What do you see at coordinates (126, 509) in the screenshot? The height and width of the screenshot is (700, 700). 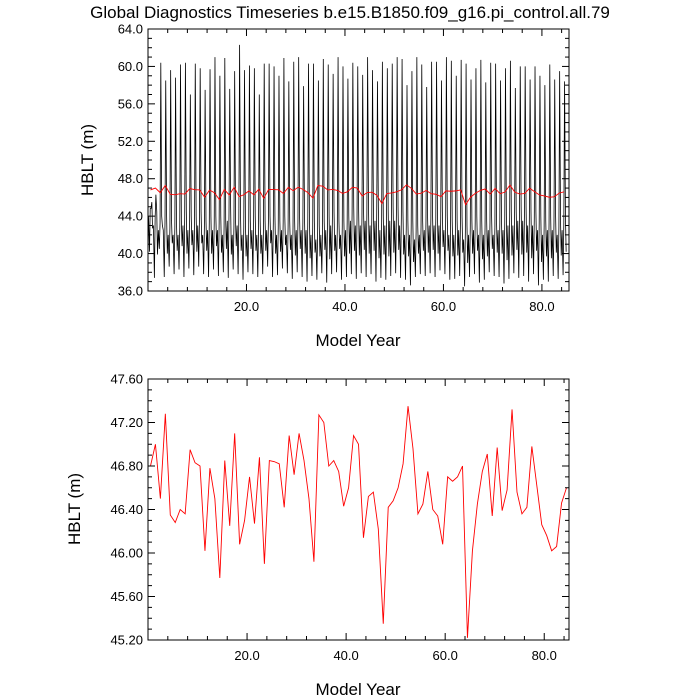 I see `bottom-y-tick-label: 46.40` at bounding box center [126, 509].